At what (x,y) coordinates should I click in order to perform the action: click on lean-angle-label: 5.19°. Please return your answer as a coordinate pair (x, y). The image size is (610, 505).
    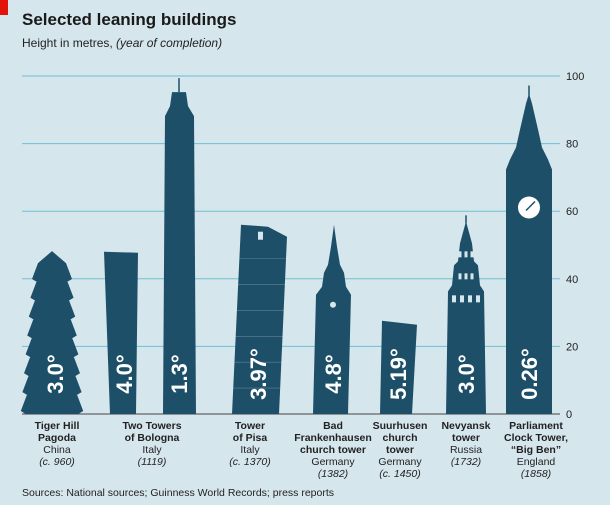
    Looking at the image, I should click on (398, 374).